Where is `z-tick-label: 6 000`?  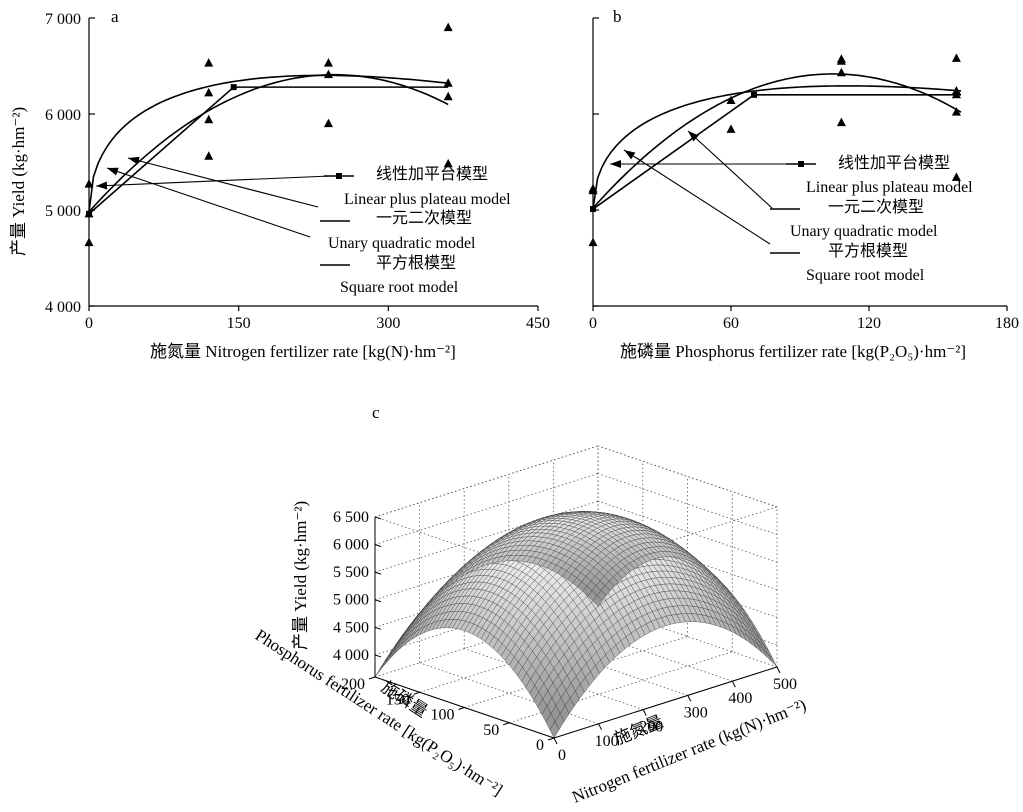
z-tick-label: 6 000 is located at coordinates (351, 545).